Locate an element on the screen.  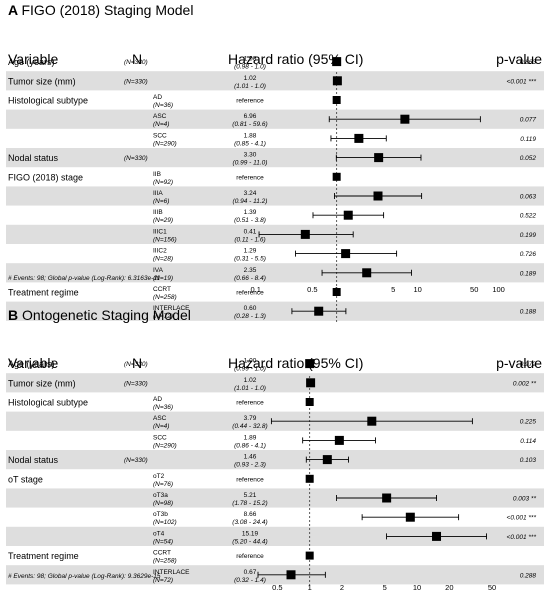
row-n: (N=28) is located at coordinates (163, 259).